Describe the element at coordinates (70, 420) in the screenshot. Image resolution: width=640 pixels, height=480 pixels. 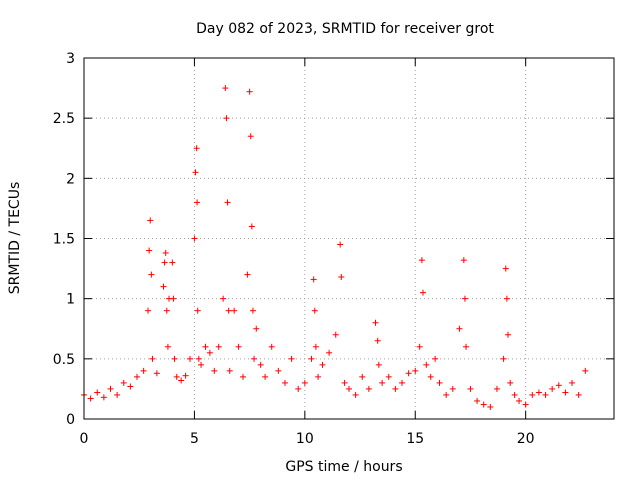
I see `y-tick-label: 0` at that location.